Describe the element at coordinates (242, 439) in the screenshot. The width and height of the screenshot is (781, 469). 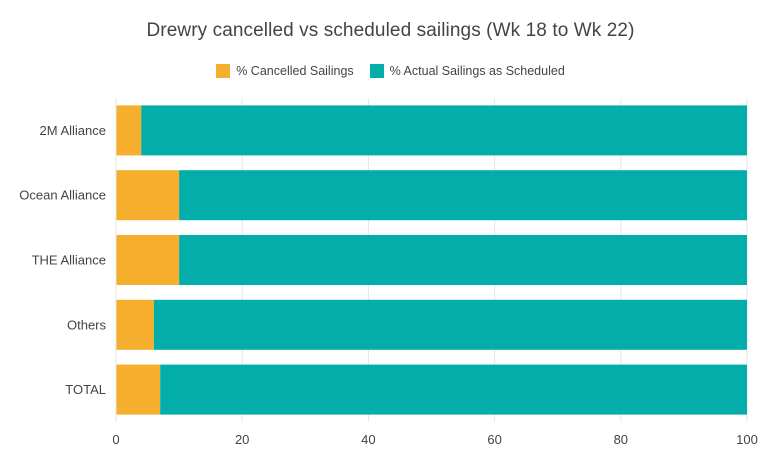
I see `x-tick-label: 20` at that location.